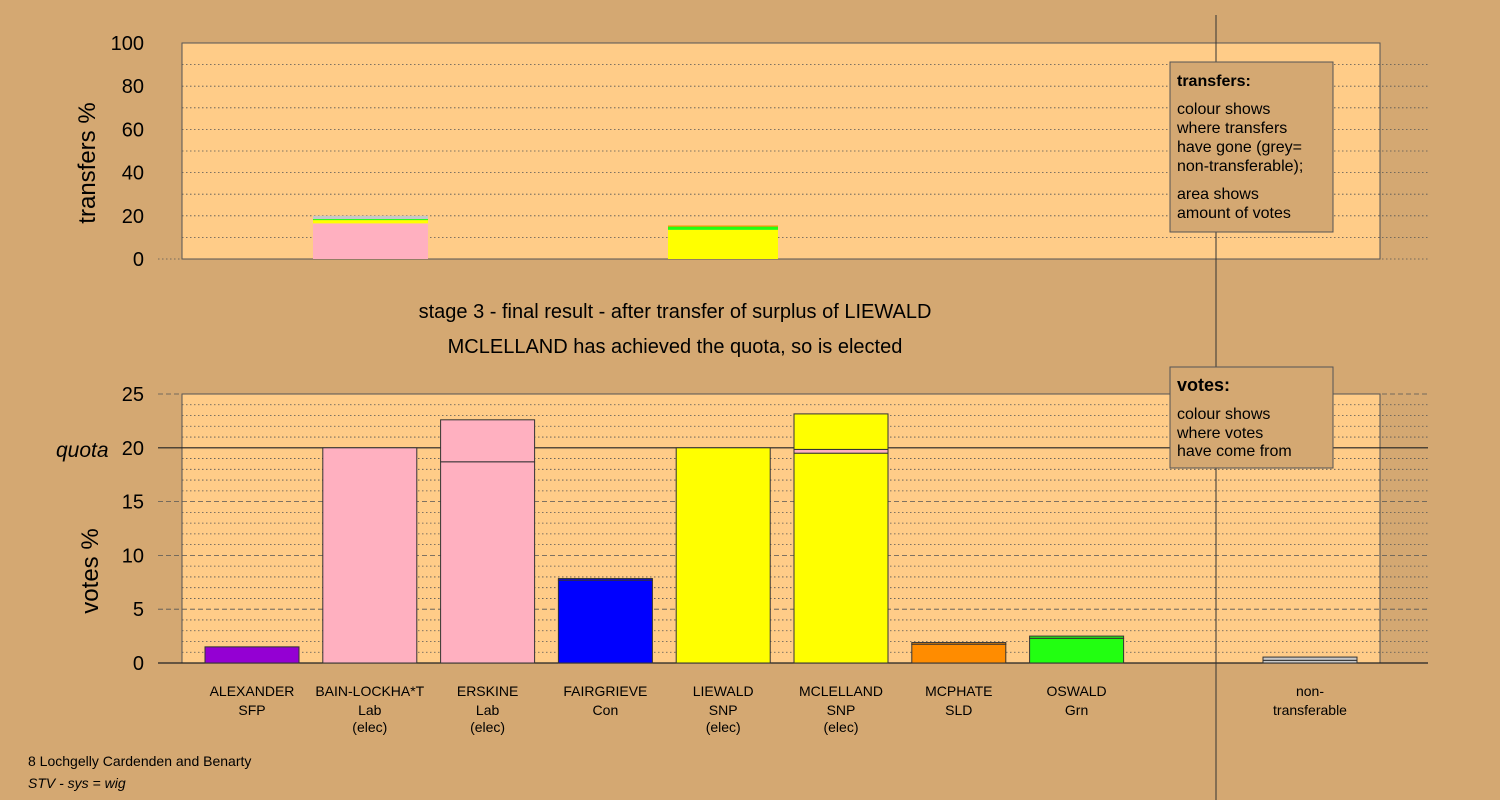 This screenshot has width=1500, height=800. Describe the element at coordinates (138, 260) in the screenshot. I see `transfers-y-tick-label: 0` at that location.